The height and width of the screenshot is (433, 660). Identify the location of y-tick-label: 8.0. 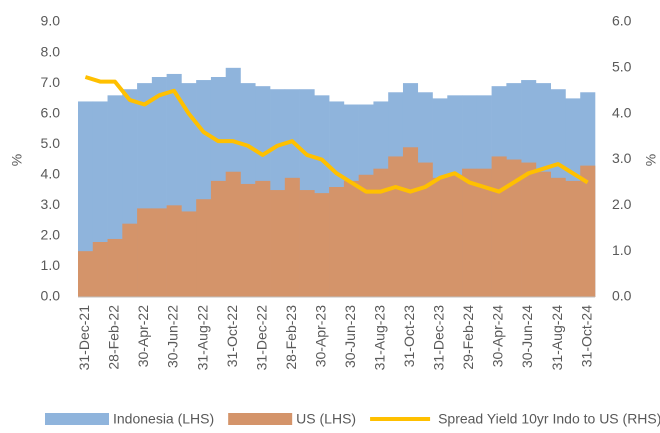
(51, 51).